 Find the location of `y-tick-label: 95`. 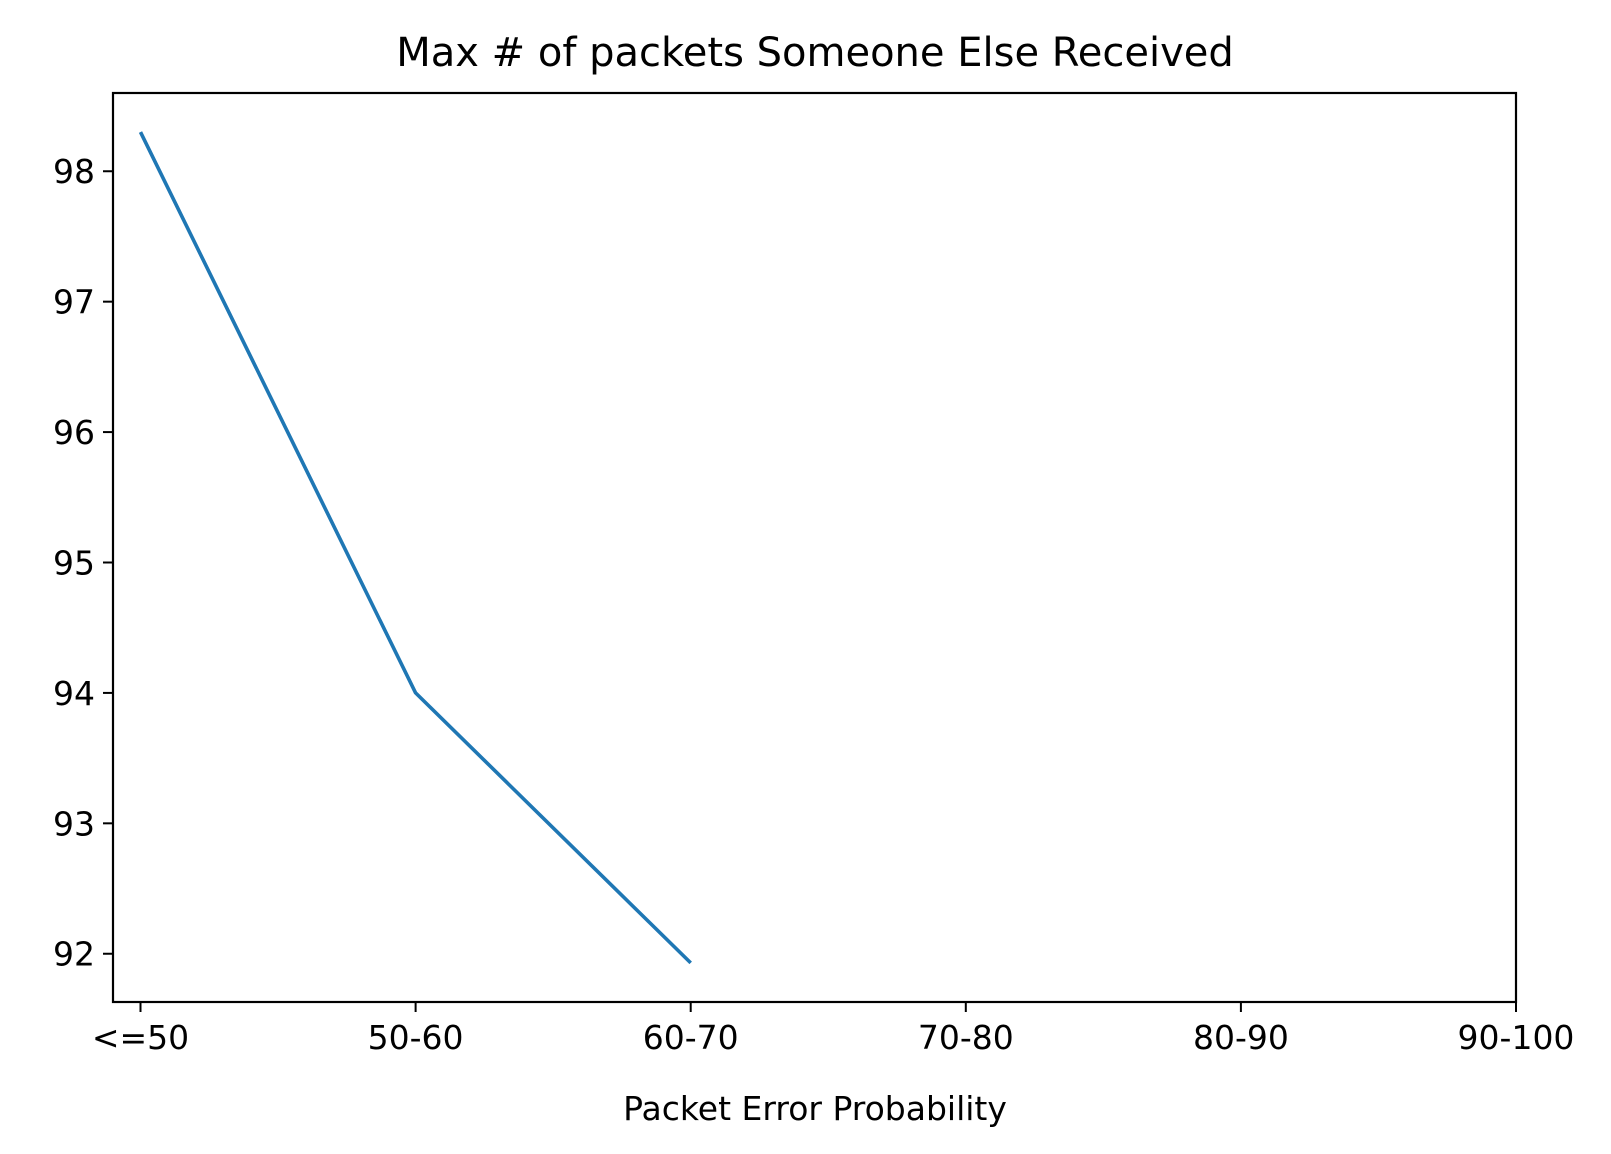

y-tick-label: 95 is located at coordinates (74, 562).